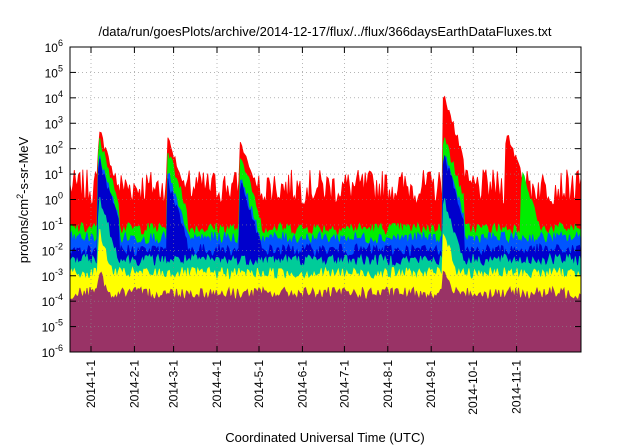  What do you see at coordinates (54, 173) in the screenshot?
I see `y-tick-label: 10¹` at bounding box center [54, 173].